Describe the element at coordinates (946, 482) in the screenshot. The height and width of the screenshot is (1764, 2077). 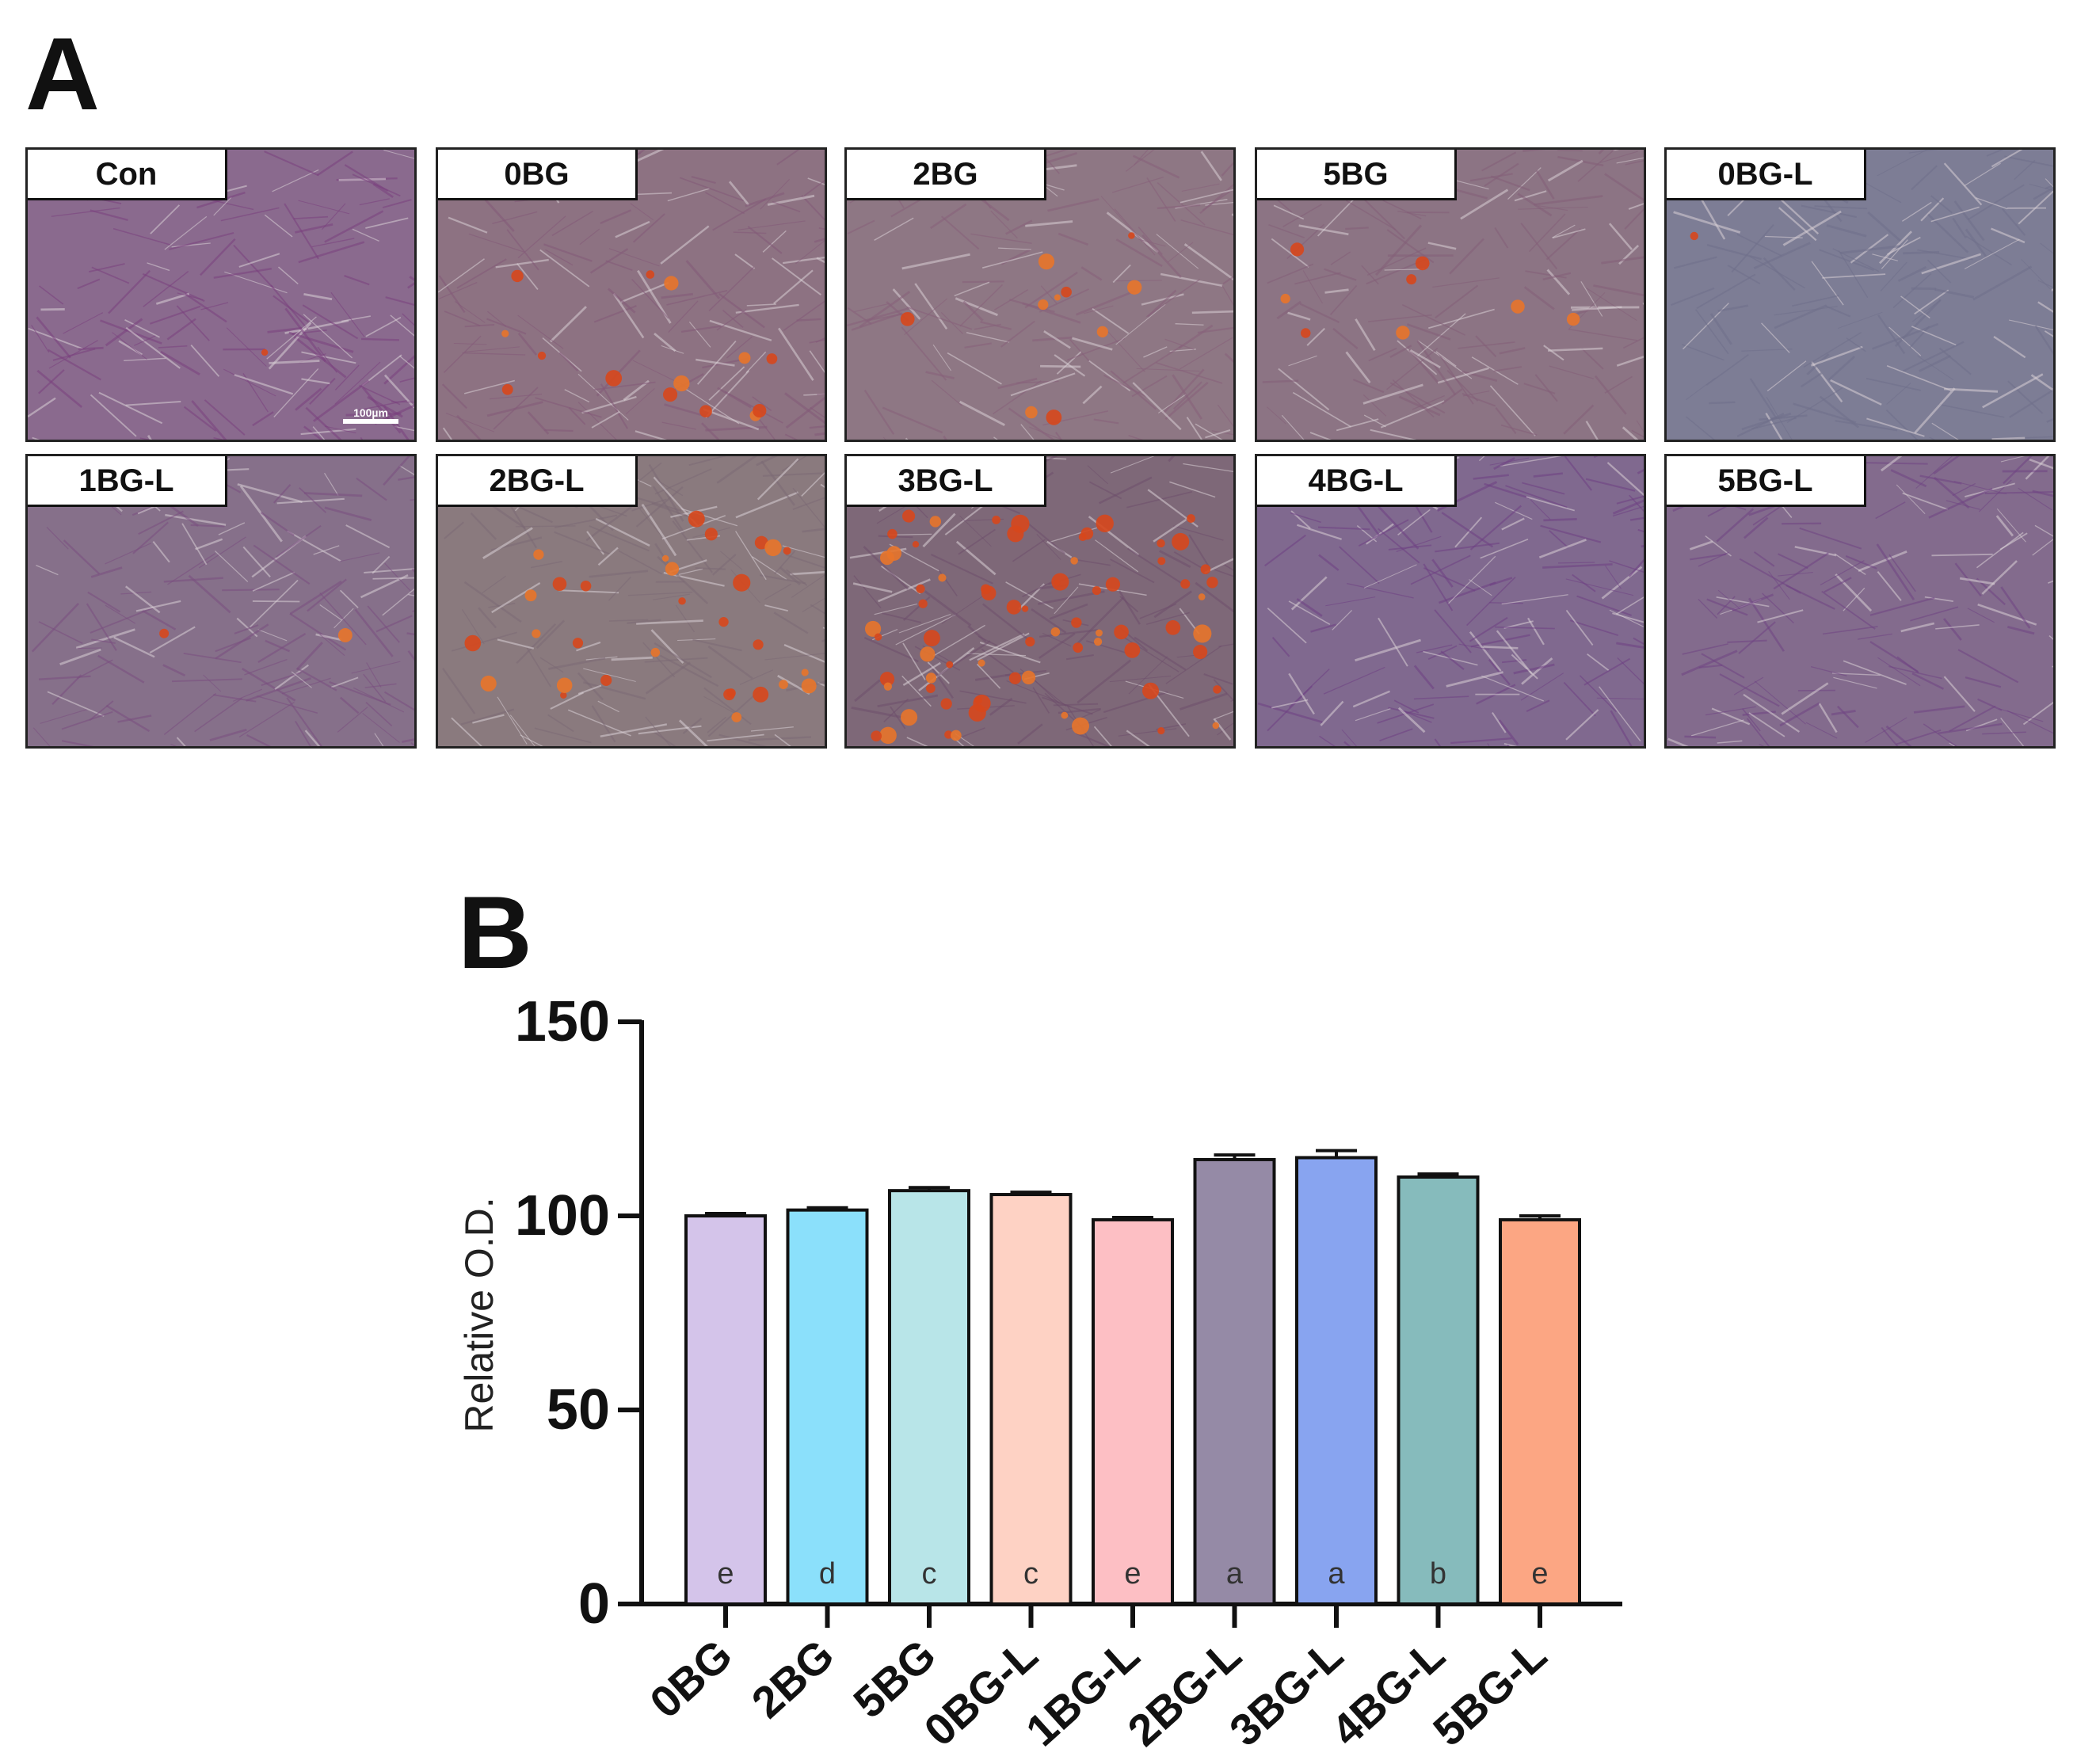
I see `micrograph-label: 3BG-L` at that location.